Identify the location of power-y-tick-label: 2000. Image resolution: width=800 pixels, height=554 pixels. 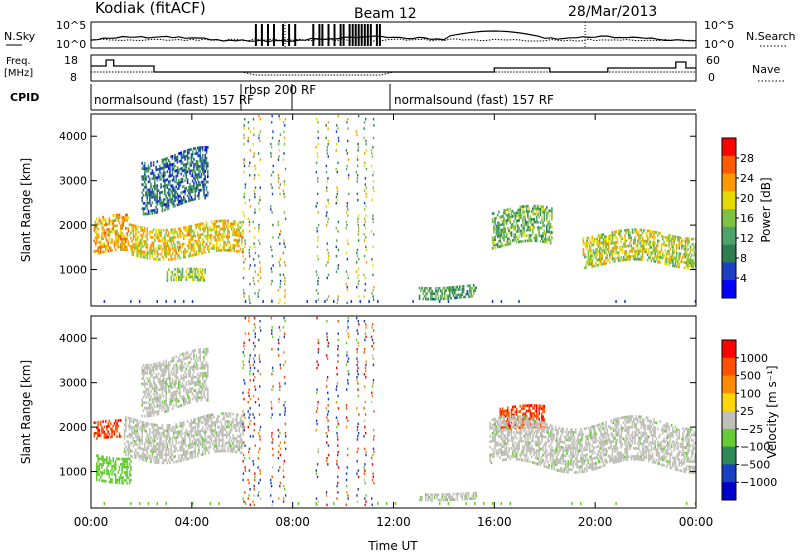
(73, 225).